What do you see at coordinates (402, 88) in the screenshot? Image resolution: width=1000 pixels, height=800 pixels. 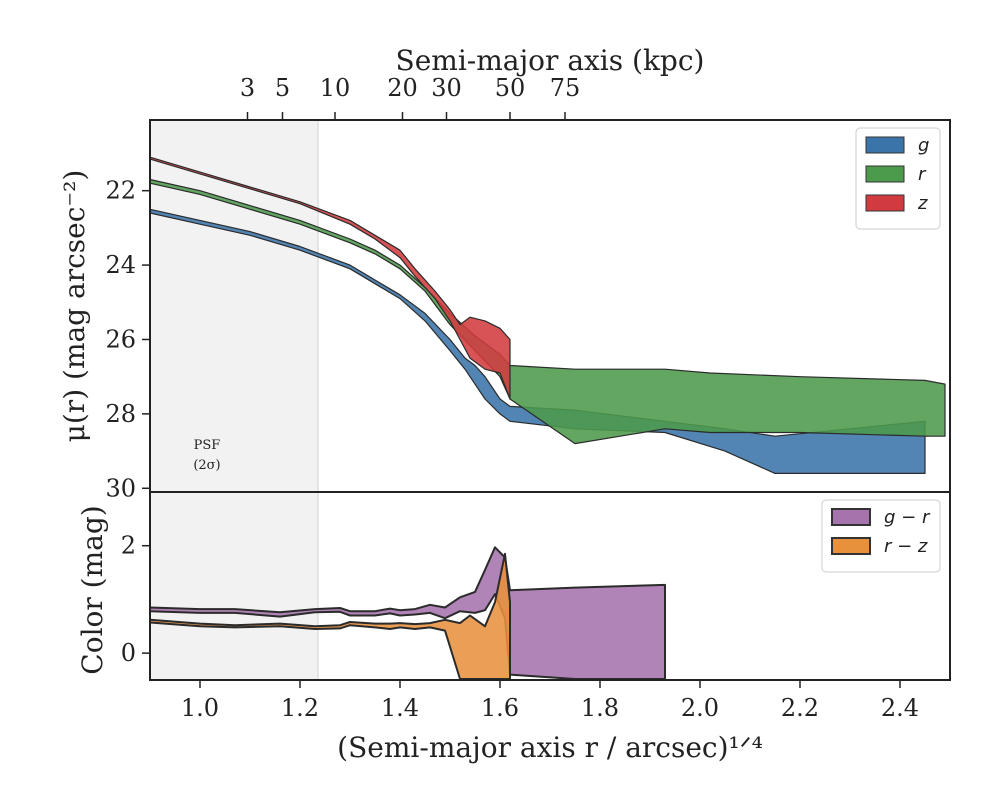 I see `kpc-tick-label: 20` at bounding box center [402, 88].